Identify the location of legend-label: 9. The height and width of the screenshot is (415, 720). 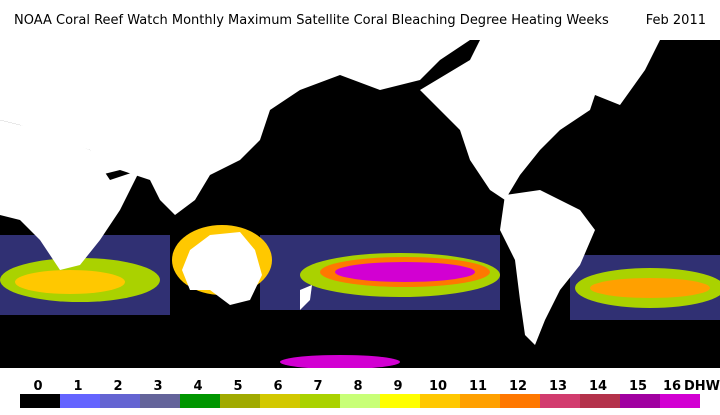
(397, 386).